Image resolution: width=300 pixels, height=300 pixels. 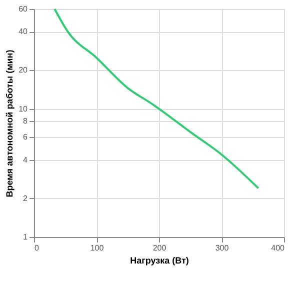 I want to click on y-tick-label: 60, so click(x=23, y=9).